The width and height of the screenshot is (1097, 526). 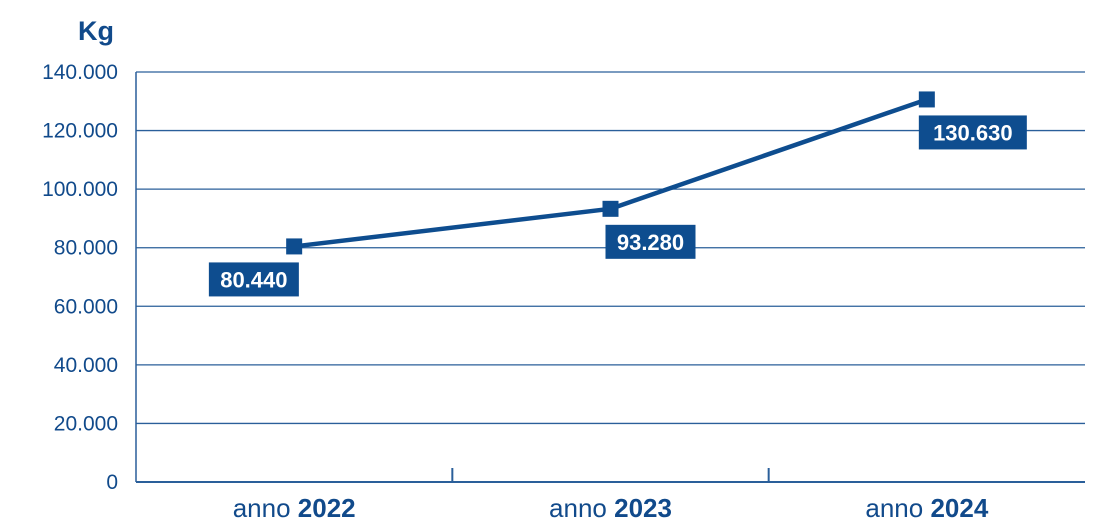 What do you see at coordinates (327, 507) in the screenshot?
I see `x-tick-year: 2022` at bounding box center [327, 507].